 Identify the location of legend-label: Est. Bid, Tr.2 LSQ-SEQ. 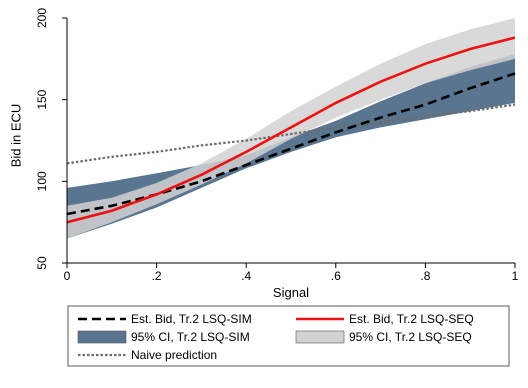
(411, 319).